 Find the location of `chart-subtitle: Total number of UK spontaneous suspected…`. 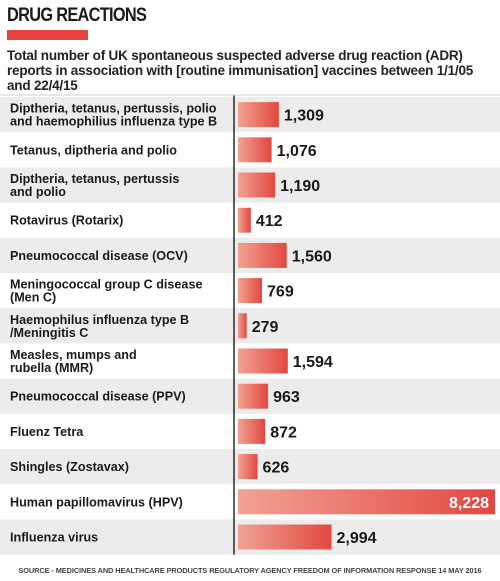

chart-subtitle: Total number of UK spontaneous suspected… is located at coordinates (240, 70).